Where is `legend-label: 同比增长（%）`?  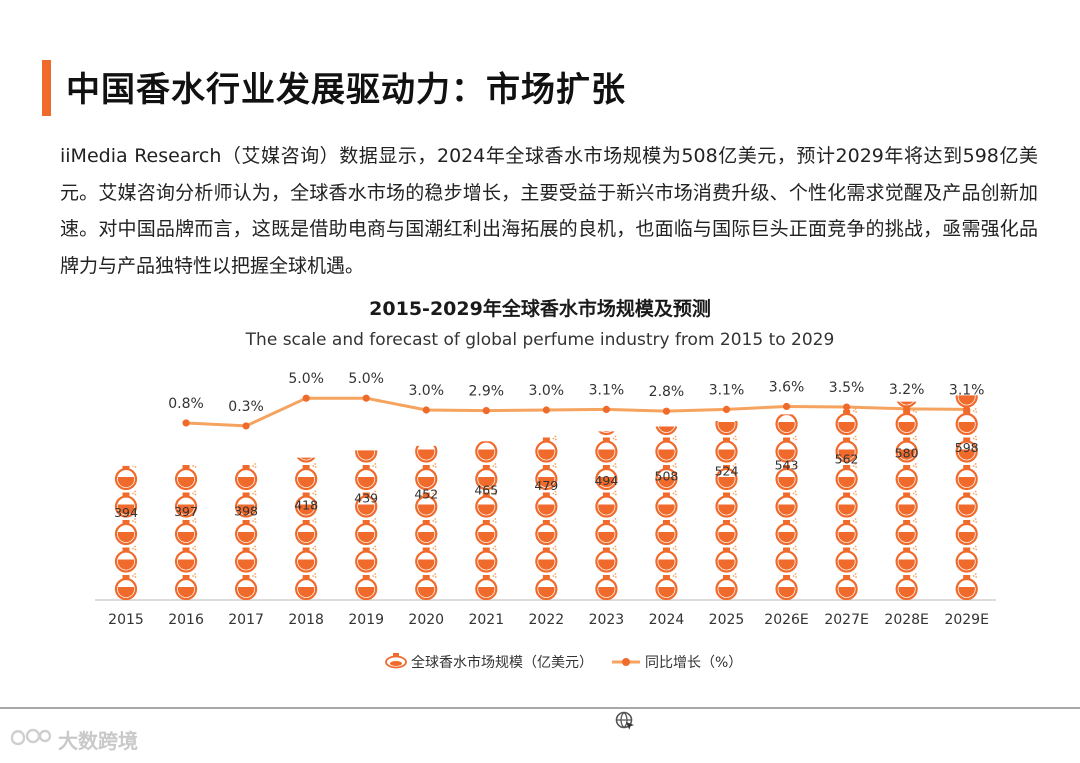
legend-label: 同比增长（%） is located at coordinates (693, 663).